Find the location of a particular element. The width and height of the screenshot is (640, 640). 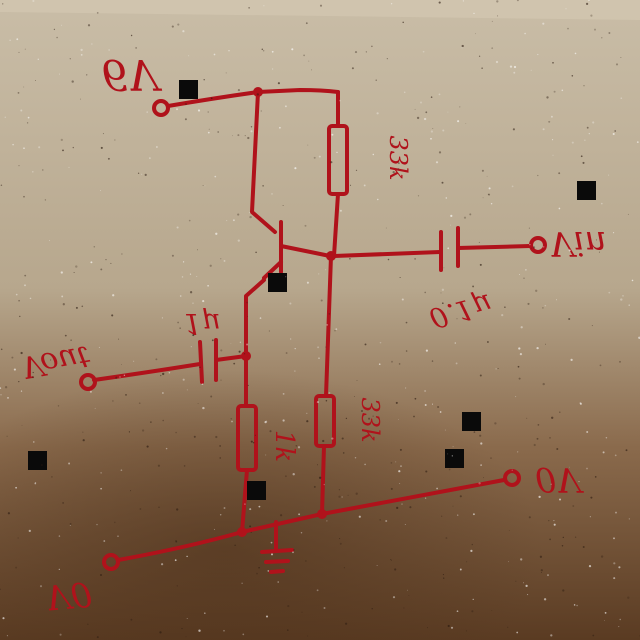

marker-square is located at coordinates (471, 421).